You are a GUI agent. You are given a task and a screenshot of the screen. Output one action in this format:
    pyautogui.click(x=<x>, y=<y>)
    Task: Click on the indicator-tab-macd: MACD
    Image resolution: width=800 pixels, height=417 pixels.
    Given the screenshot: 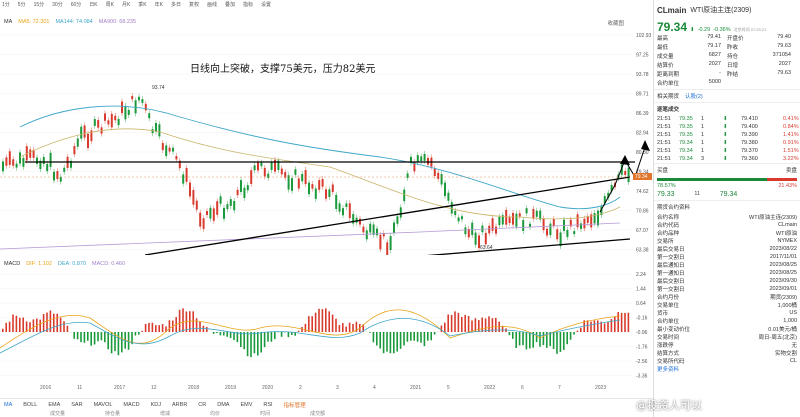 What is the action you would take?
    pyautogui.click(x=131, y=404)
    